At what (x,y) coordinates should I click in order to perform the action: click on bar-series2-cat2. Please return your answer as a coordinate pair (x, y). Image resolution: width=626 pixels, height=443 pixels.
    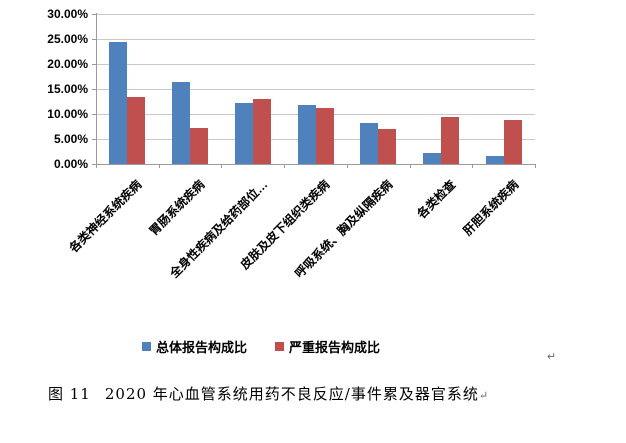
    Looking at the image, I should click on (199, 146).